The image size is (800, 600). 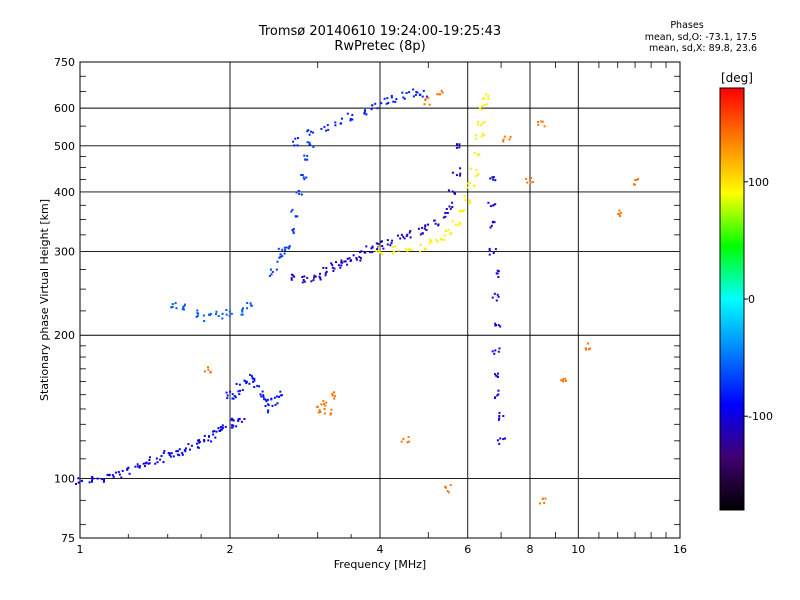 What do you see at coordinates (751, 299) in the screenshot?
I see `colorbar-tick-label: 0` at bounding box center [751, 299].